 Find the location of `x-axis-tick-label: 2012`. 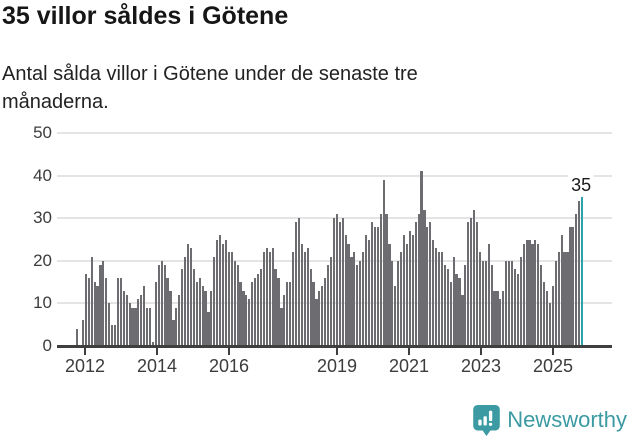

x-axis-tick-label: 2012 is located at coordinates (85, 366).